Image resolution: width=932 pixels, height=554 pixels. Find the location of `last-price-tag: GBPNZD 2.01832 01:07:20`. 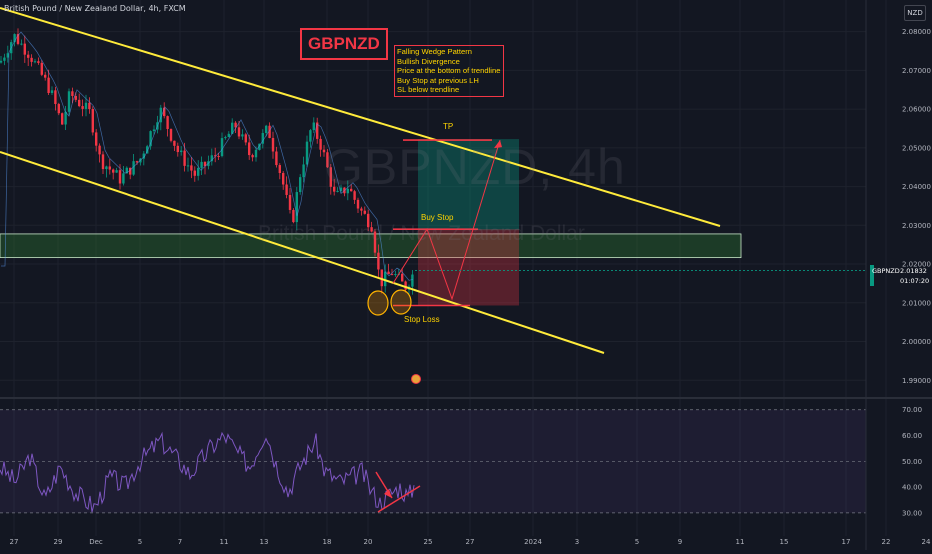

last-price-tag: GBPNZD 2.01832 01:07:20 is located at coordinates (899, 275).